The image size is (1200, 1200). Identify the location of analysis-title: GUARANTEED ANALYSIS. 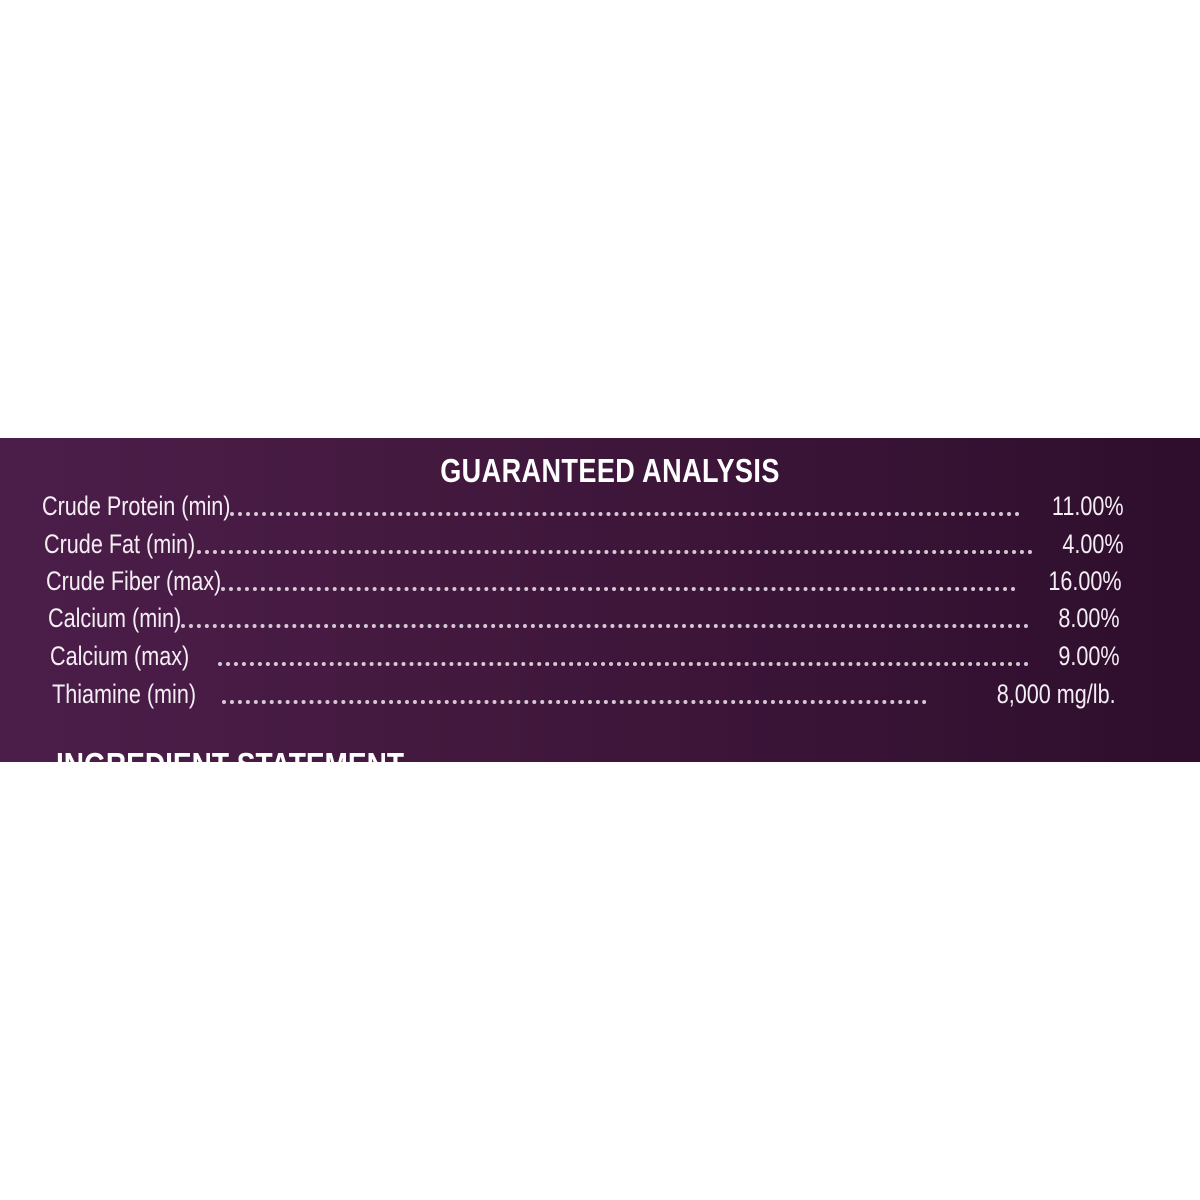
(610, 470).